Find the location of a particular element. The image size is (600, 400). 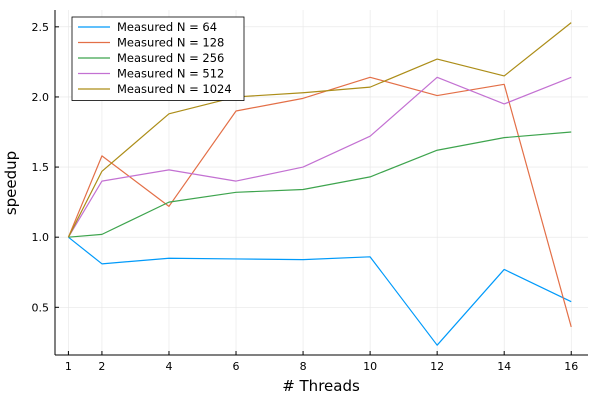

legend-label: Measured N = 128 is located at coordinates (170, 43).